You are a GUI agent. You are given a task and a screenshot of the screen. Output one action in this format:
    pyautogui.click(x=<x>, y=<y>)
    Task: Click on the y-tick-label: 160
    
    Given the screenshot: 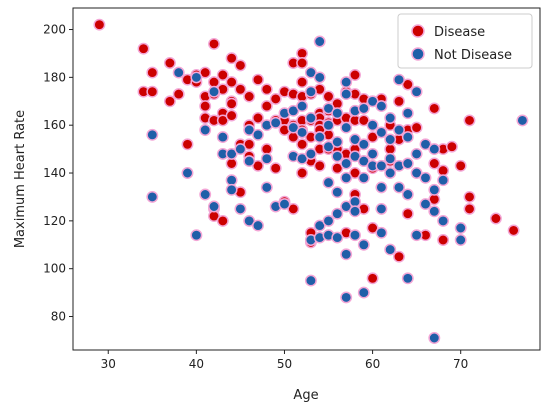 What is the action you would take?
    pyautogui.click(x=54, y=125)
    